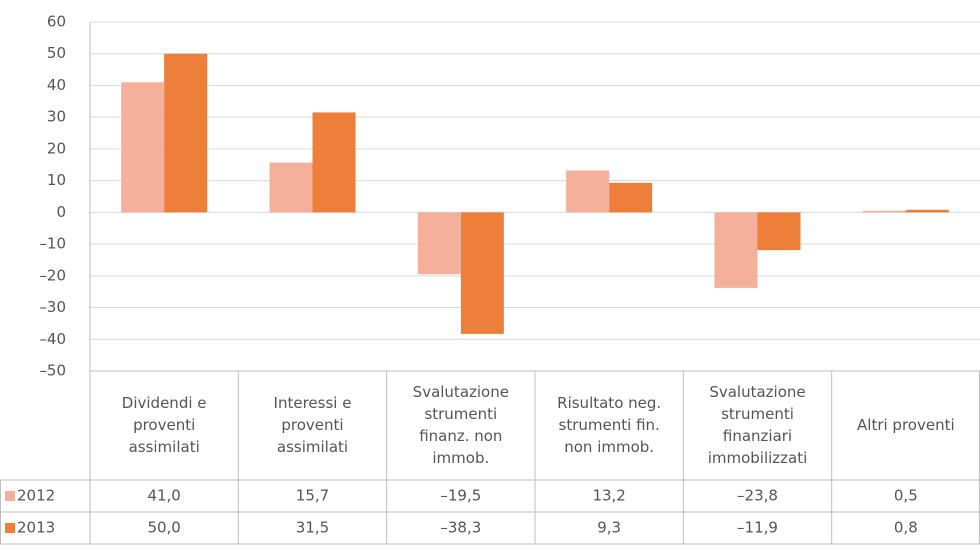  Describe the element at coordinates (609, 528) in the screenshot. I see `table-value: 9,3` at that location.